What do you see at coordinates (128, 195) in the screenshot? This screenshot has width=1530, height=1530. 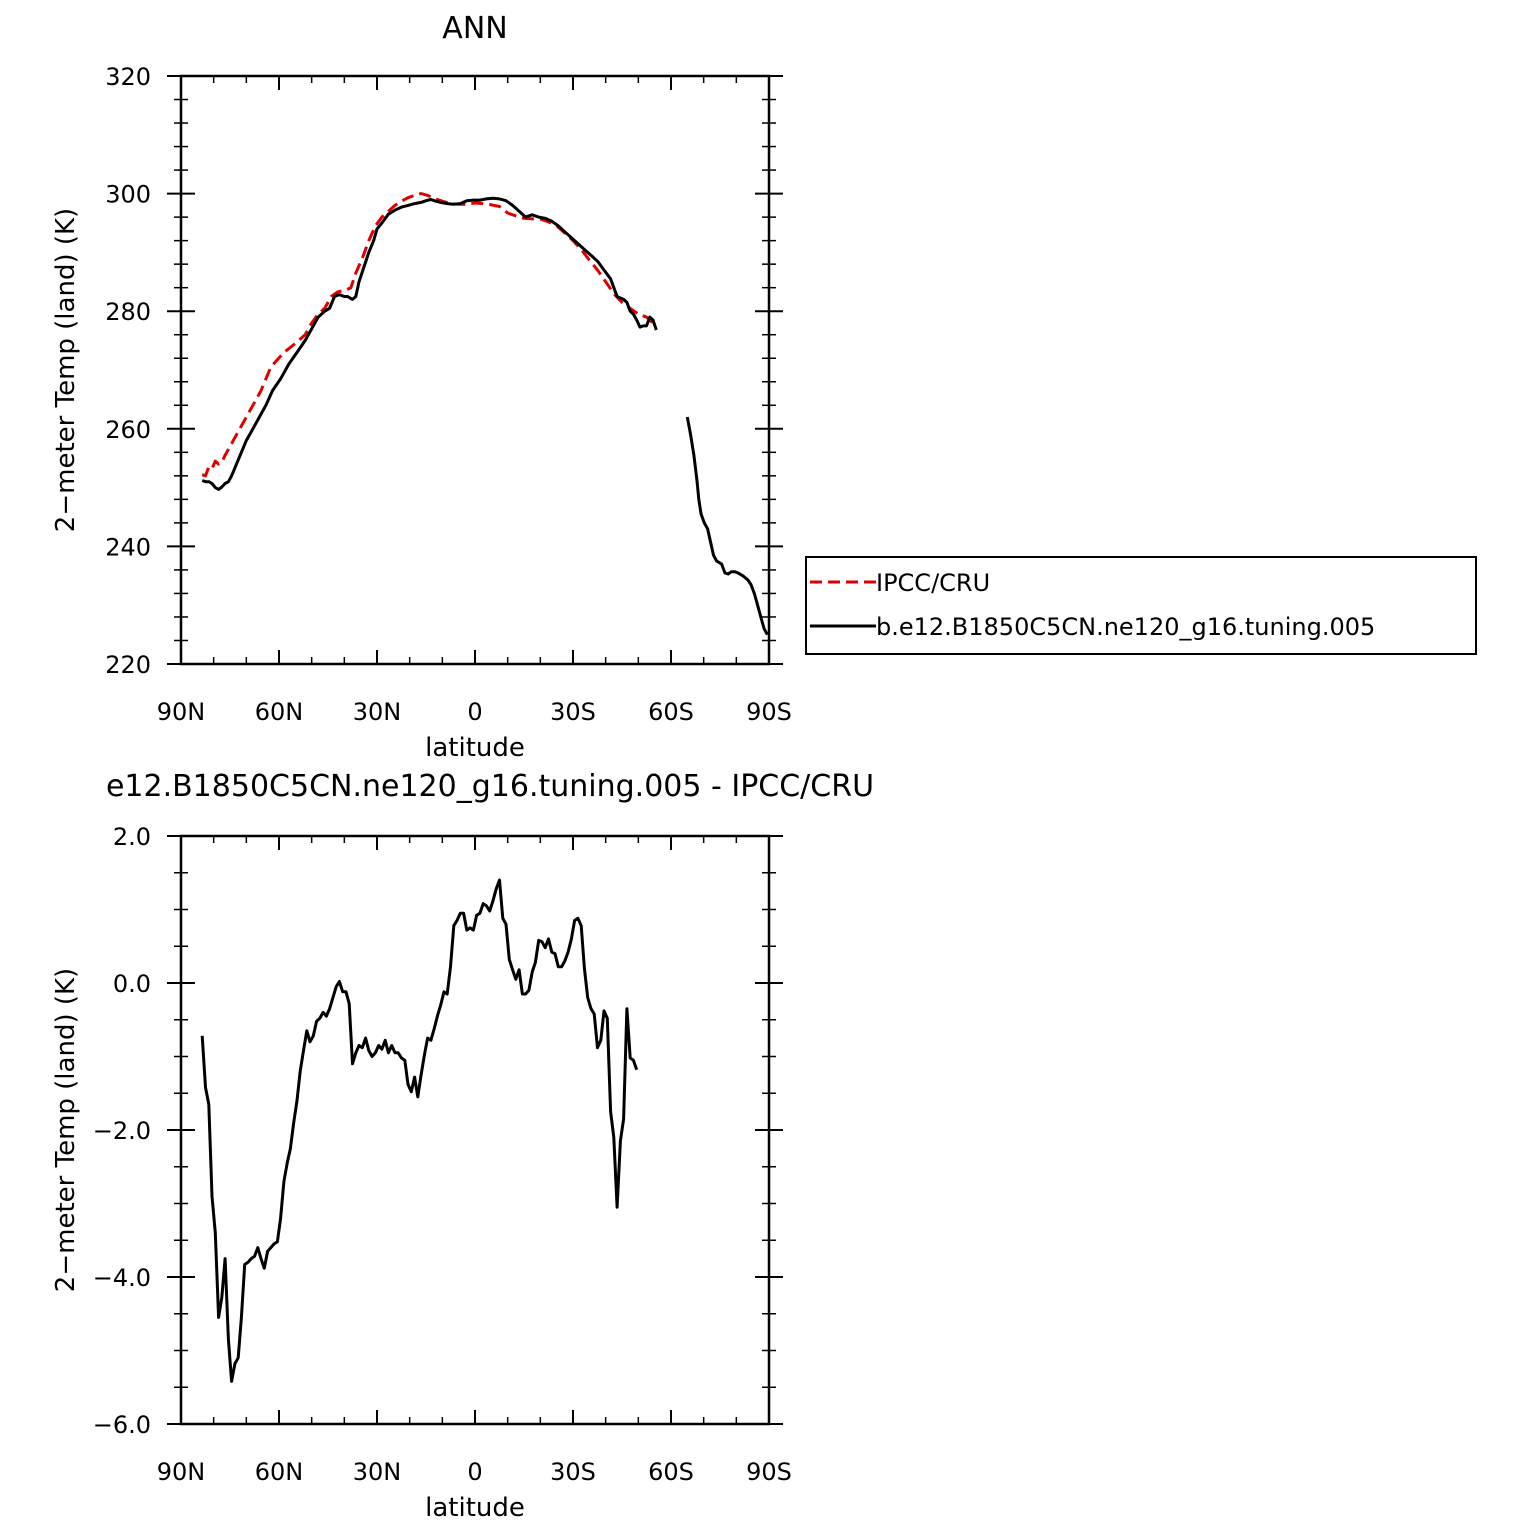 I see `y-tick-label: 300` at bounding box center [128, 195].